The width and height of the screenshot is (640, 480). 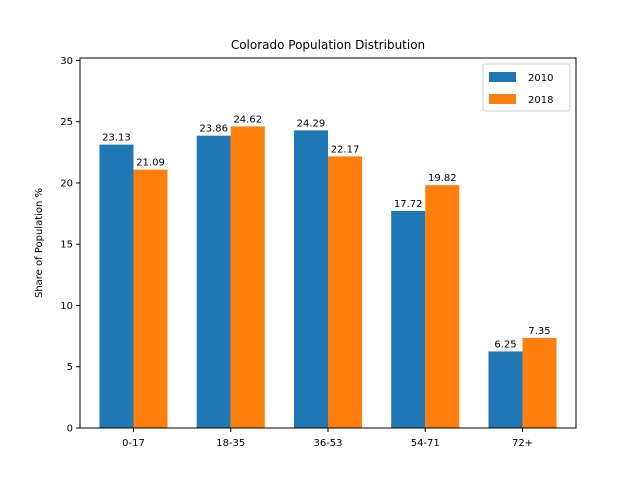 What do you see at coordinates (150, 163) in the screenshot?
I see `data-label-2018-0-17: 21.09` at bounding box center [150, 163].